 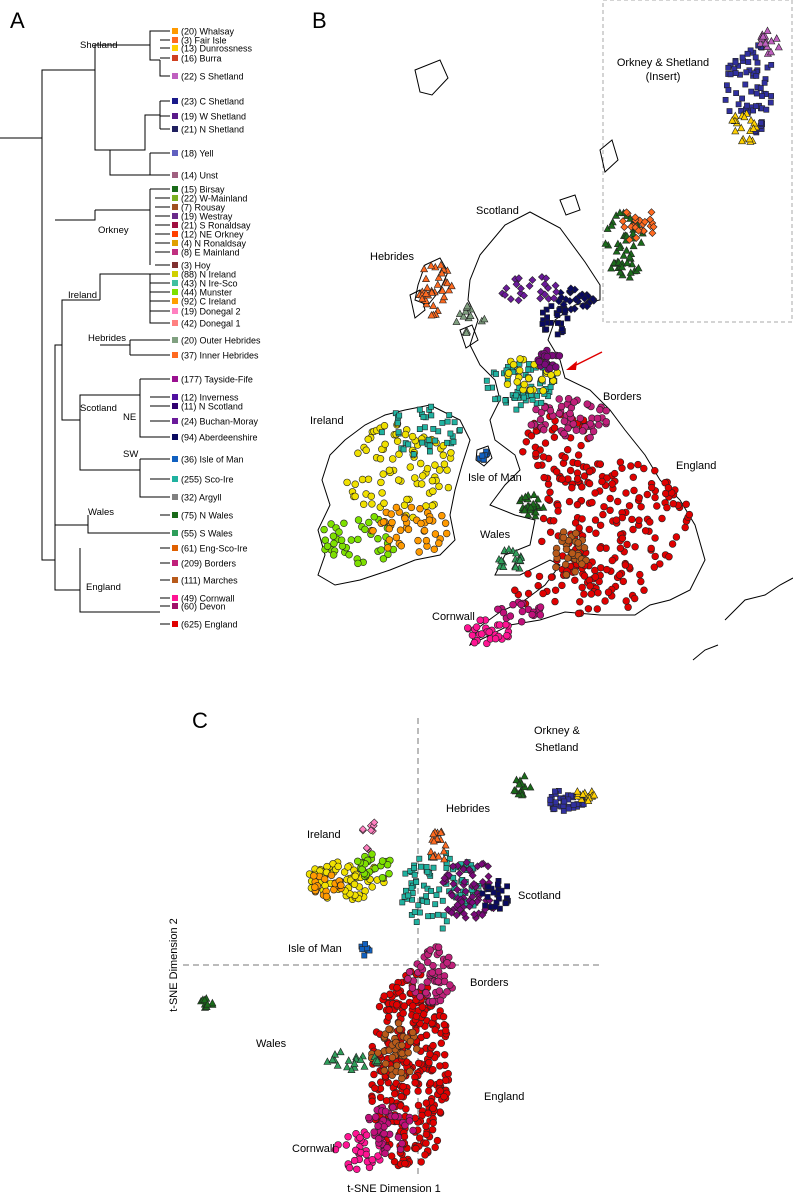 I want to click on leaf-label: (22) S Shetland, so click(x=212, y=77).